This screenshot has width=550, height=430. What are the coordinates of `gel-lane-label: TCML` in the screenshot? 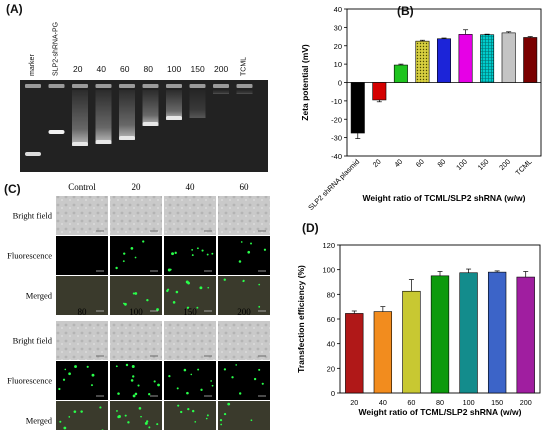 It's located at (244, 66).